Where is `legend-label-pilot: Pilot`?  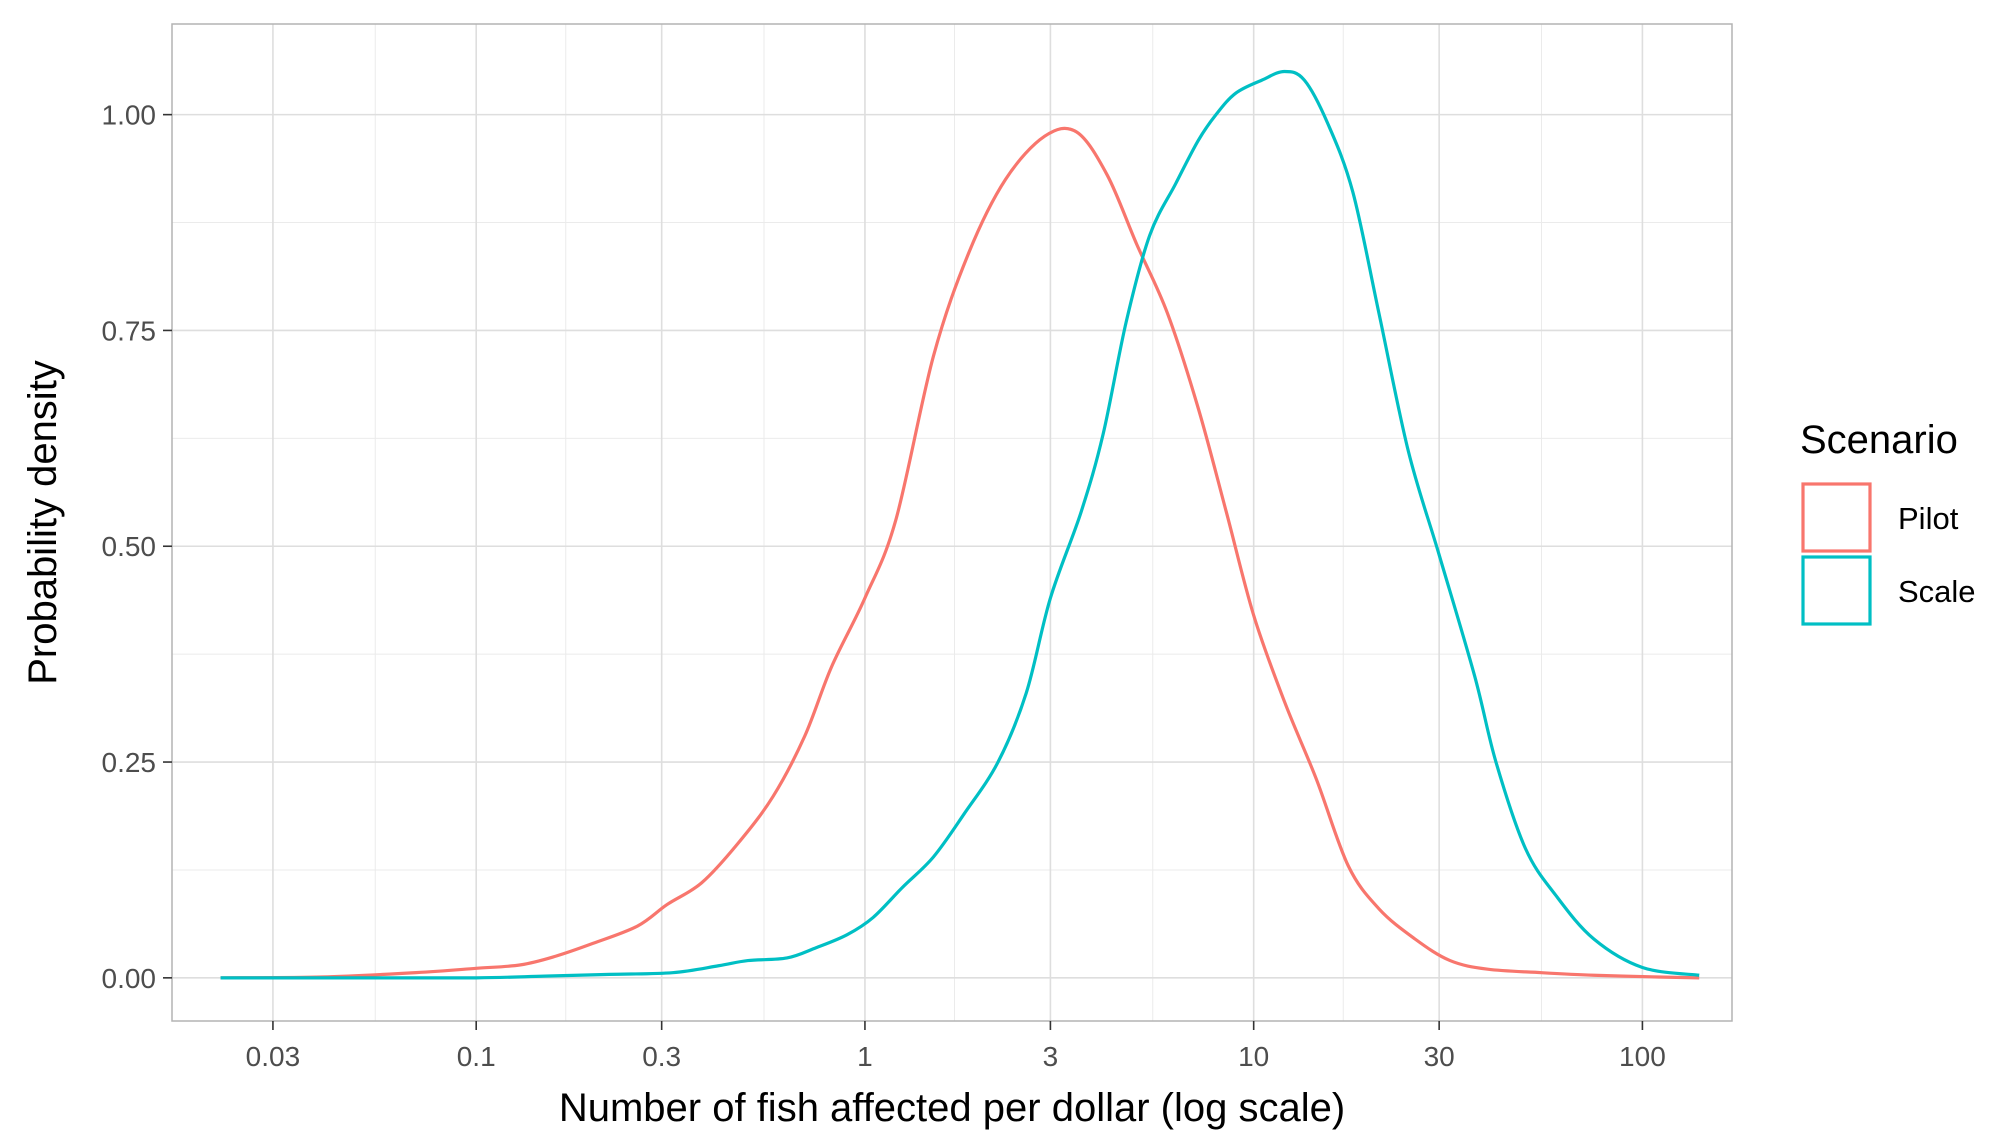
legend-label-pilot: Pilot is located at coordinates (1928, 518).